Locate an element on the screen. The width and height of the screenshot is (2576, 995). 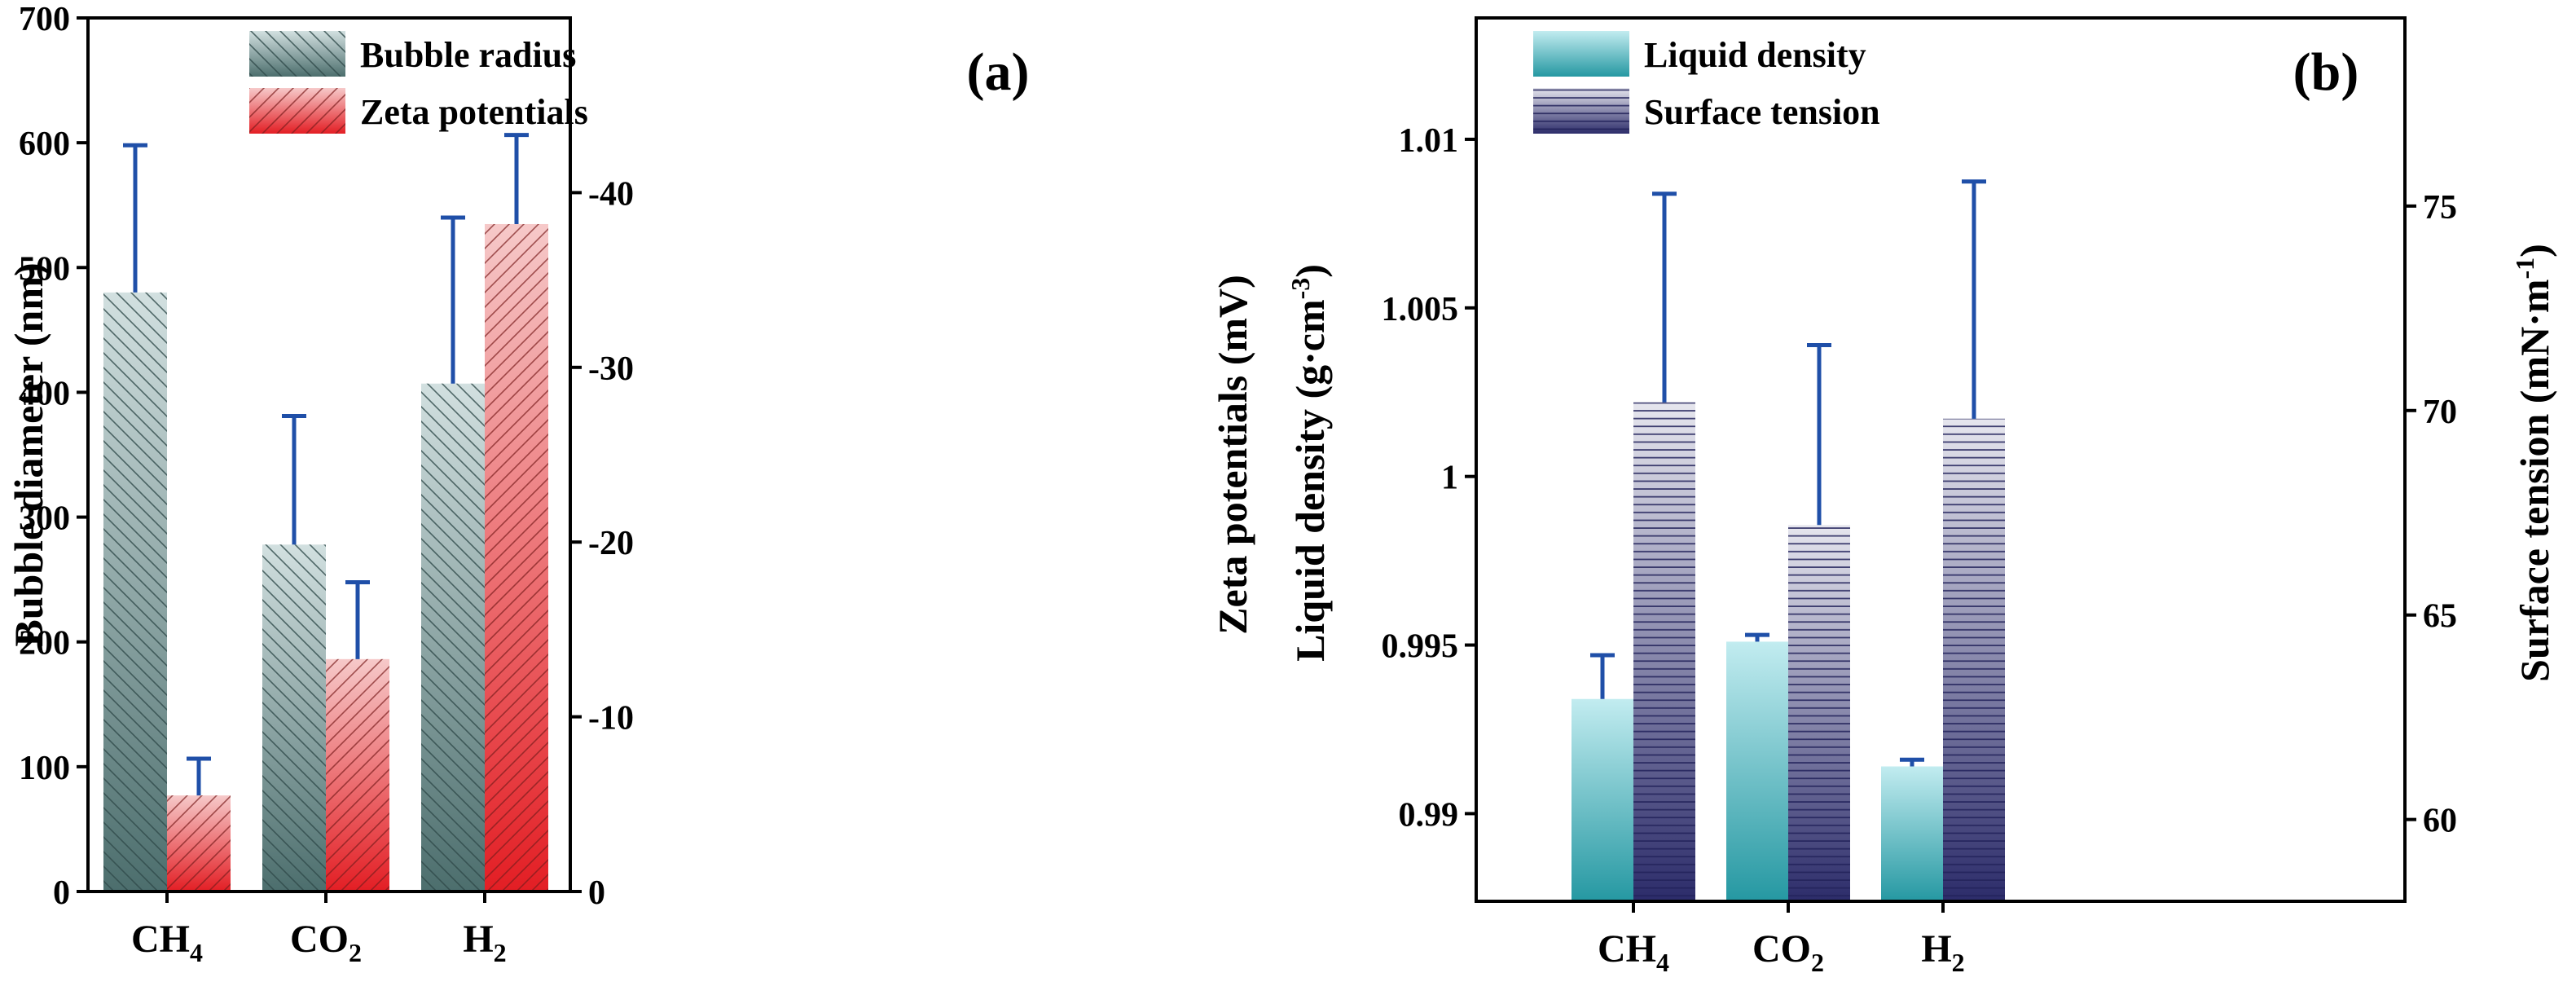
legend-label-surface-tension: Surface tension is located at coordinates (1762, 112).